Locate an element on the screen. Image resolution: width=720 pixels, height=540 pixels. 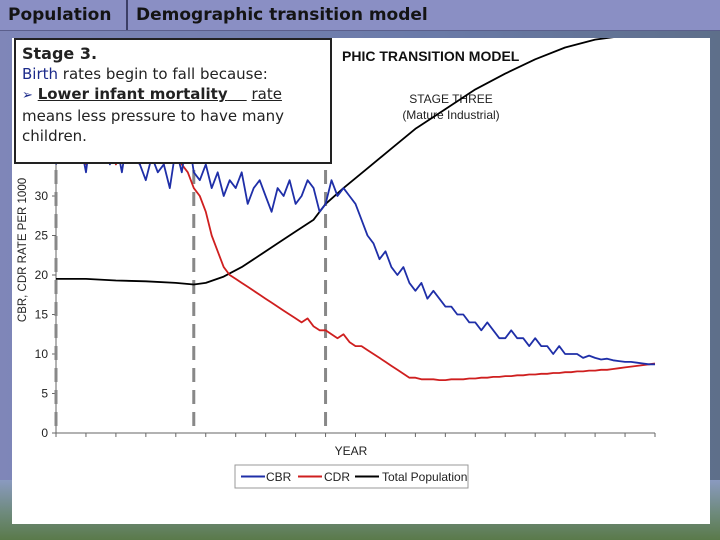
y-tick-label: 15 is located at coordinates (42, 315).